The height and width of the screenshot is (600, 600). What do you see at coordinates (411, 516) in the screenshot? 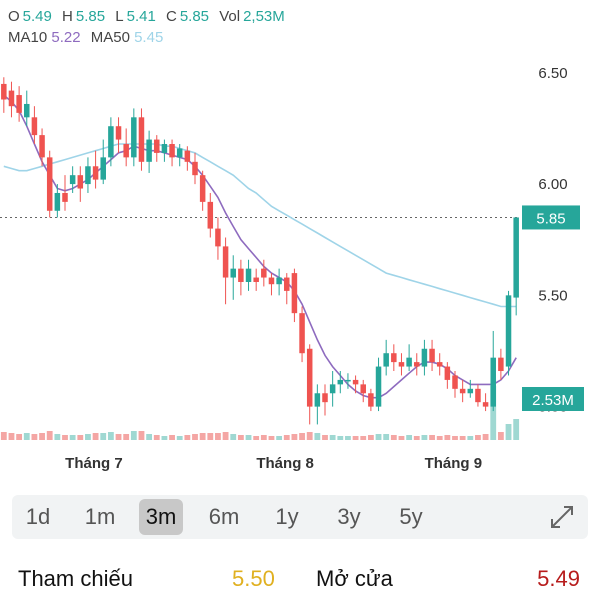
I see `period-5y: 5y` at bounding box center [411, 516].